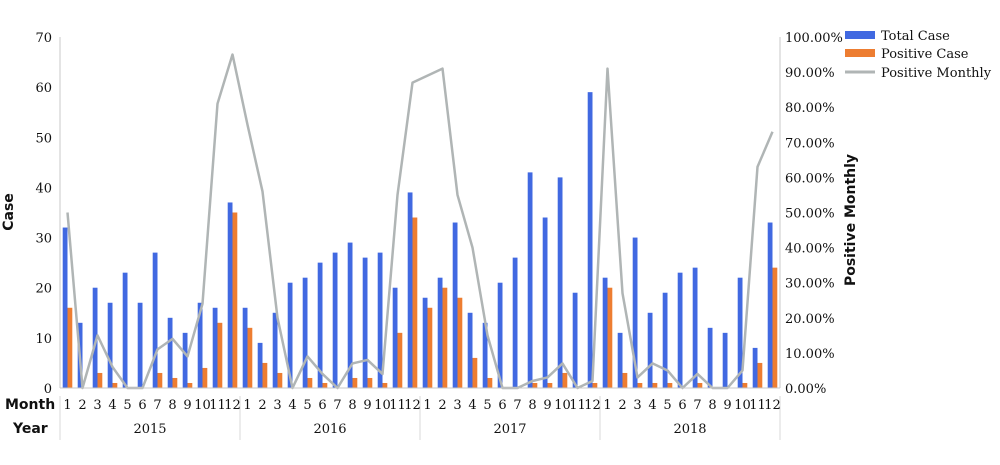  I want to click on month-tick-label: 1, so click(427, 405).